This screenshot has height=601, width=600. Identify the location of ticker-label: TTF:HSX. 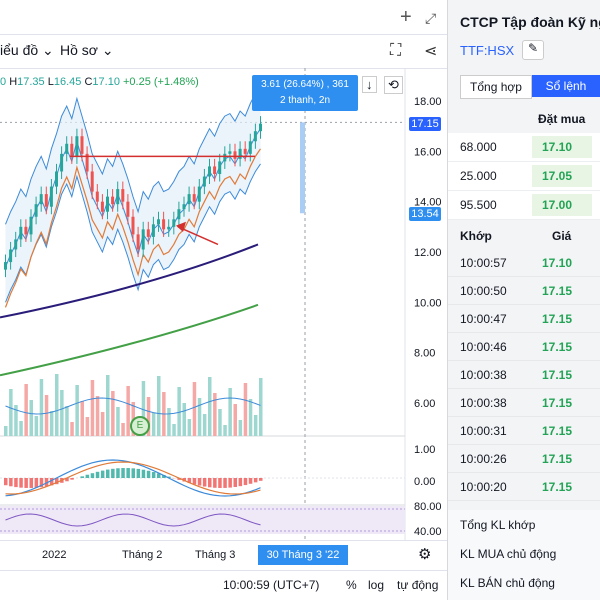
(487, 50).